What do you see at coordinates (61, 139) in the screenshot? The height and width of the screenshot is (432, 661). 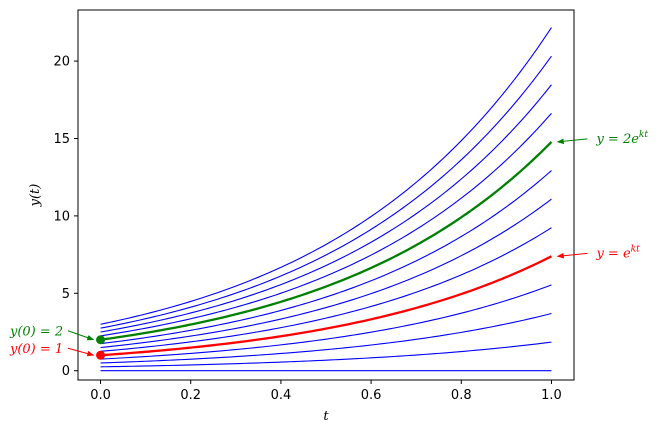 I see `y-tick-label: 15` at bounding box center [61, 139].